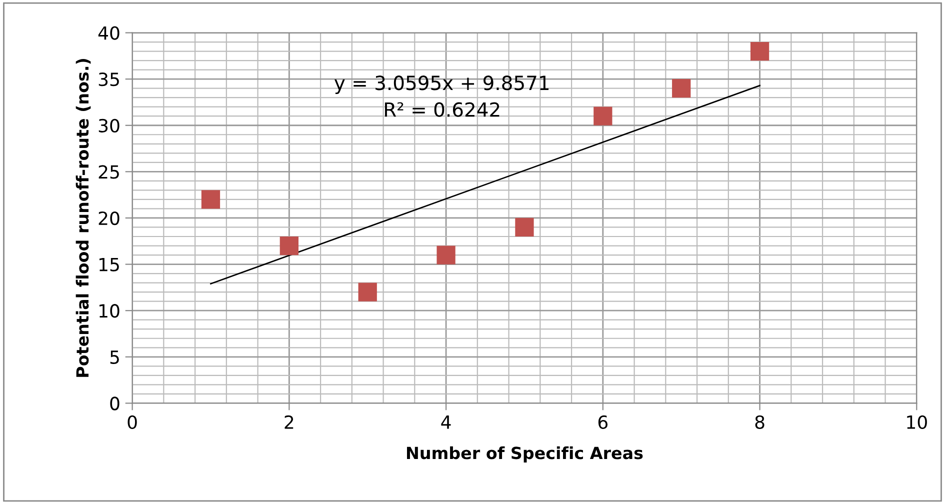  Describe the element at coordinates (110, 311) in the screenshot. I see `y-tick-label: 10` at that location.